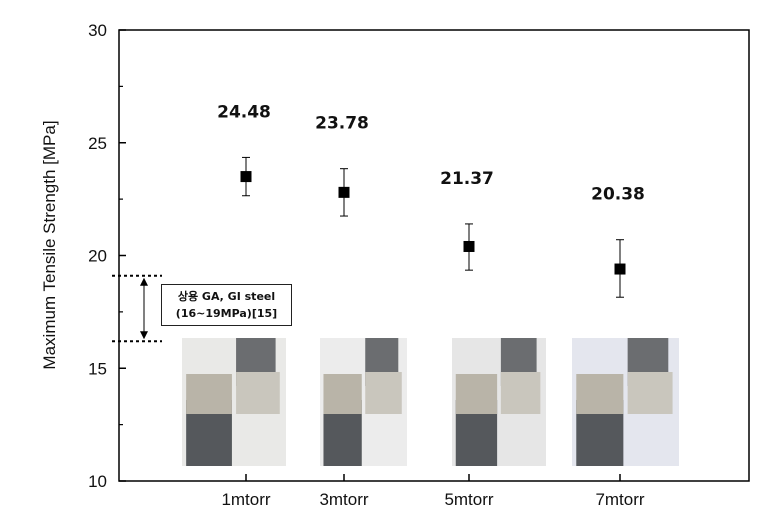  What do you see at coordinates (342, 124) in the screenshot?
I see `data-label: 23.78` at bounding box center [342, 124].